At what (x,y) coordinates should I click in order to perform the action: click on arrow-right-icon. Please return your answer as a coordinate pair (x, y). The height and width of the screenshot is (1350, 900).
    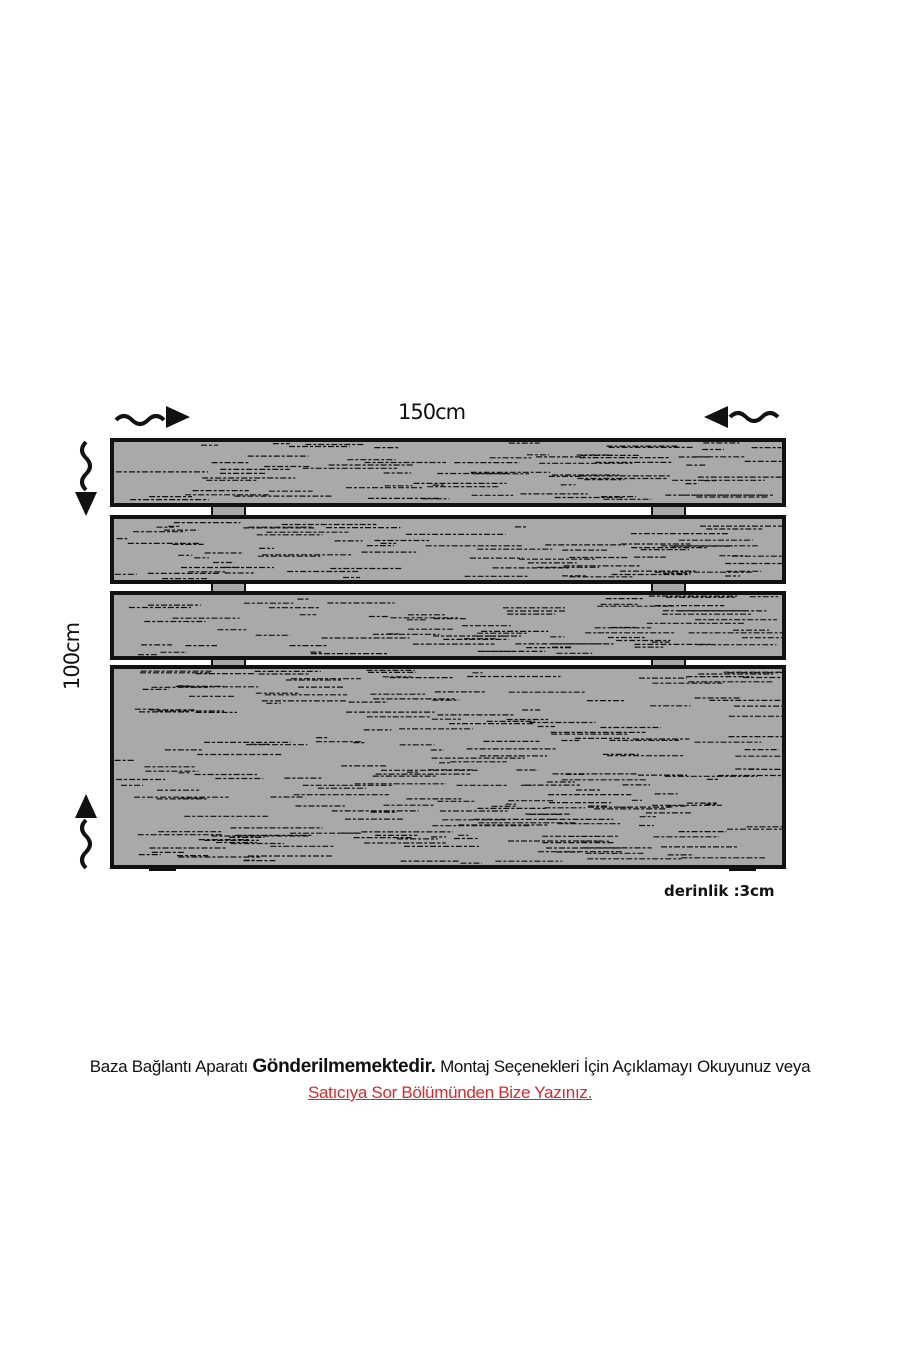
    Looking at the image, I should click on (152, 417).